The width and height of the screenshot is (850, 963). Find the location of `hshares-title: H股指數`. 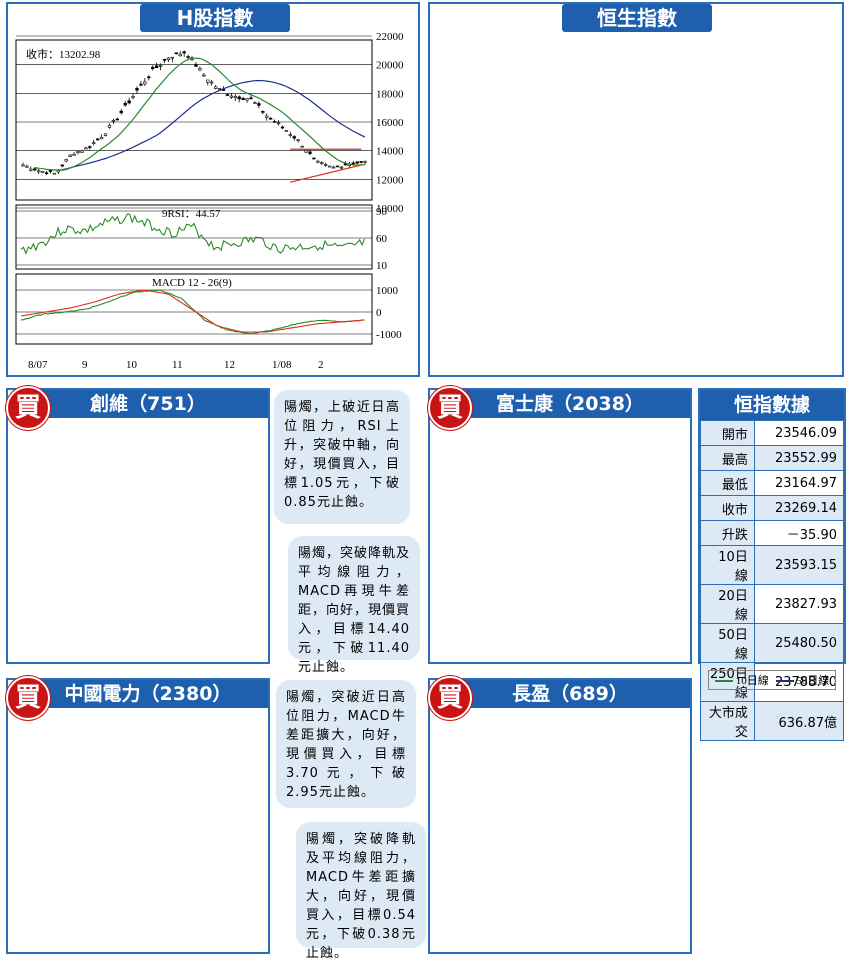

hshares-title: H股指數 is located at coordinates (215, 18).